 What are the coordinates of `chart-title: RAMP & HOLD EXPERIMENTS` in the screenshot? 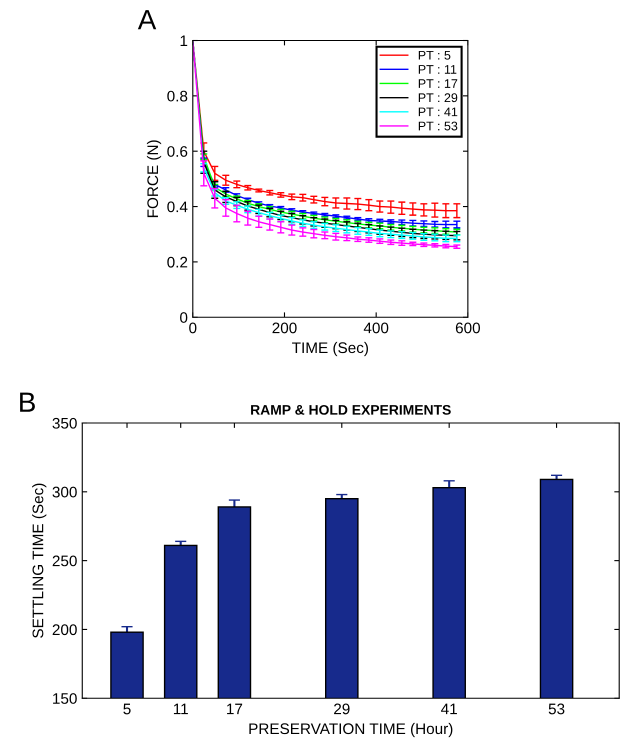 It's located at (351, 409).